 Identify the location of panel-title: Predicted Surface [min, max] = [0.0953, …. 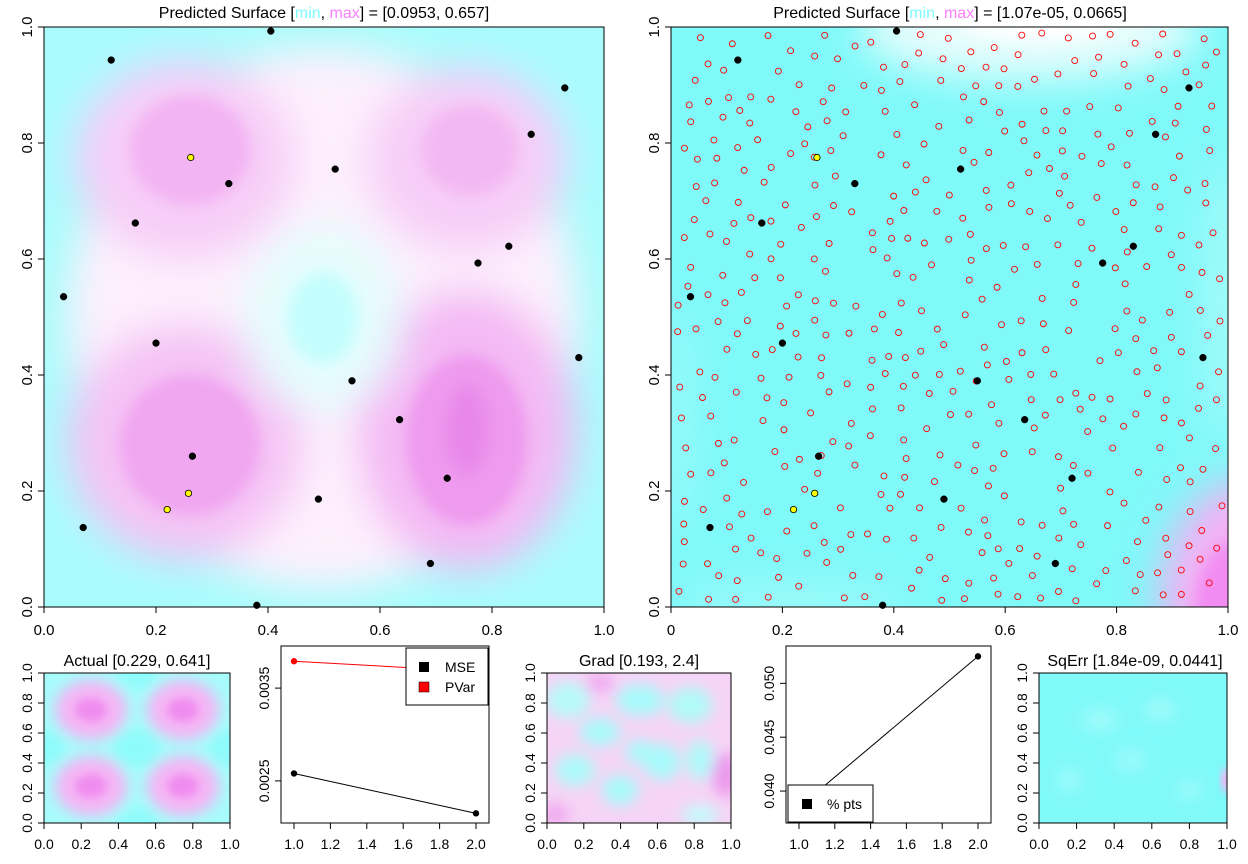
(324, 13).